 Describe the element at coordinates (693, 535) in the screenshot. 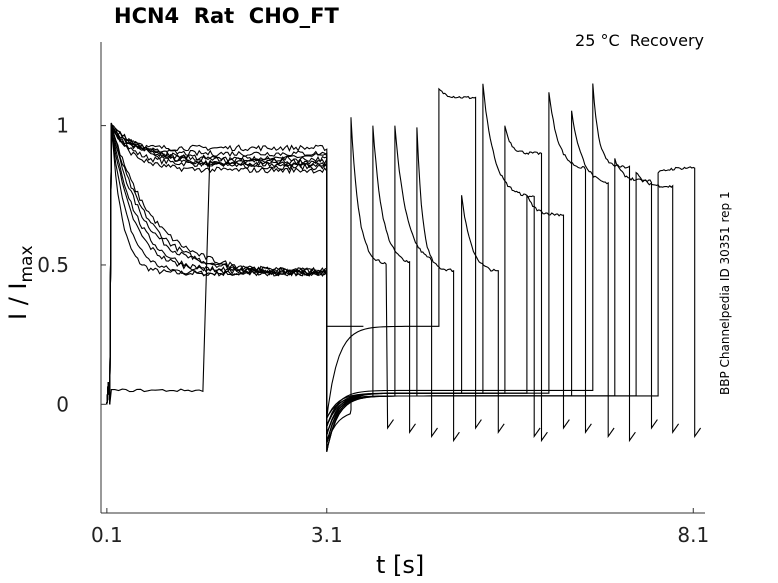

I see `x-tick-label: 8.1` at that location.